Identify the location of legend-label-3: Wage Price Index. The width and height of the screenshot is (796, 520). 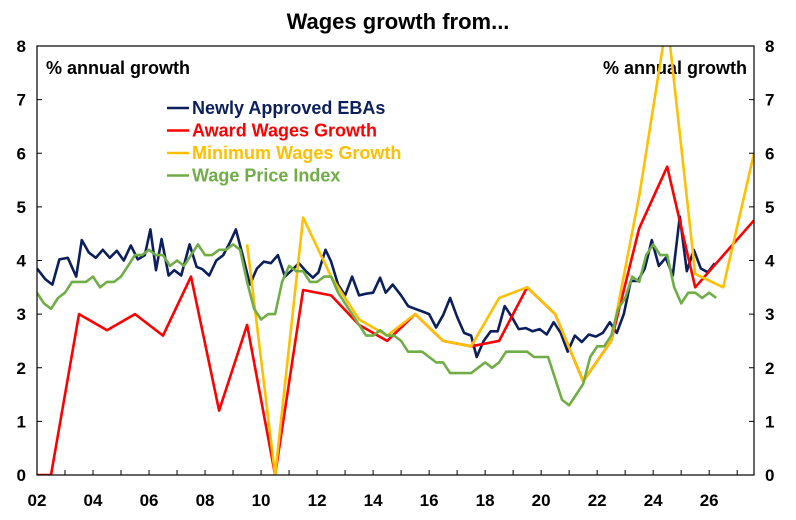
(266, 176).